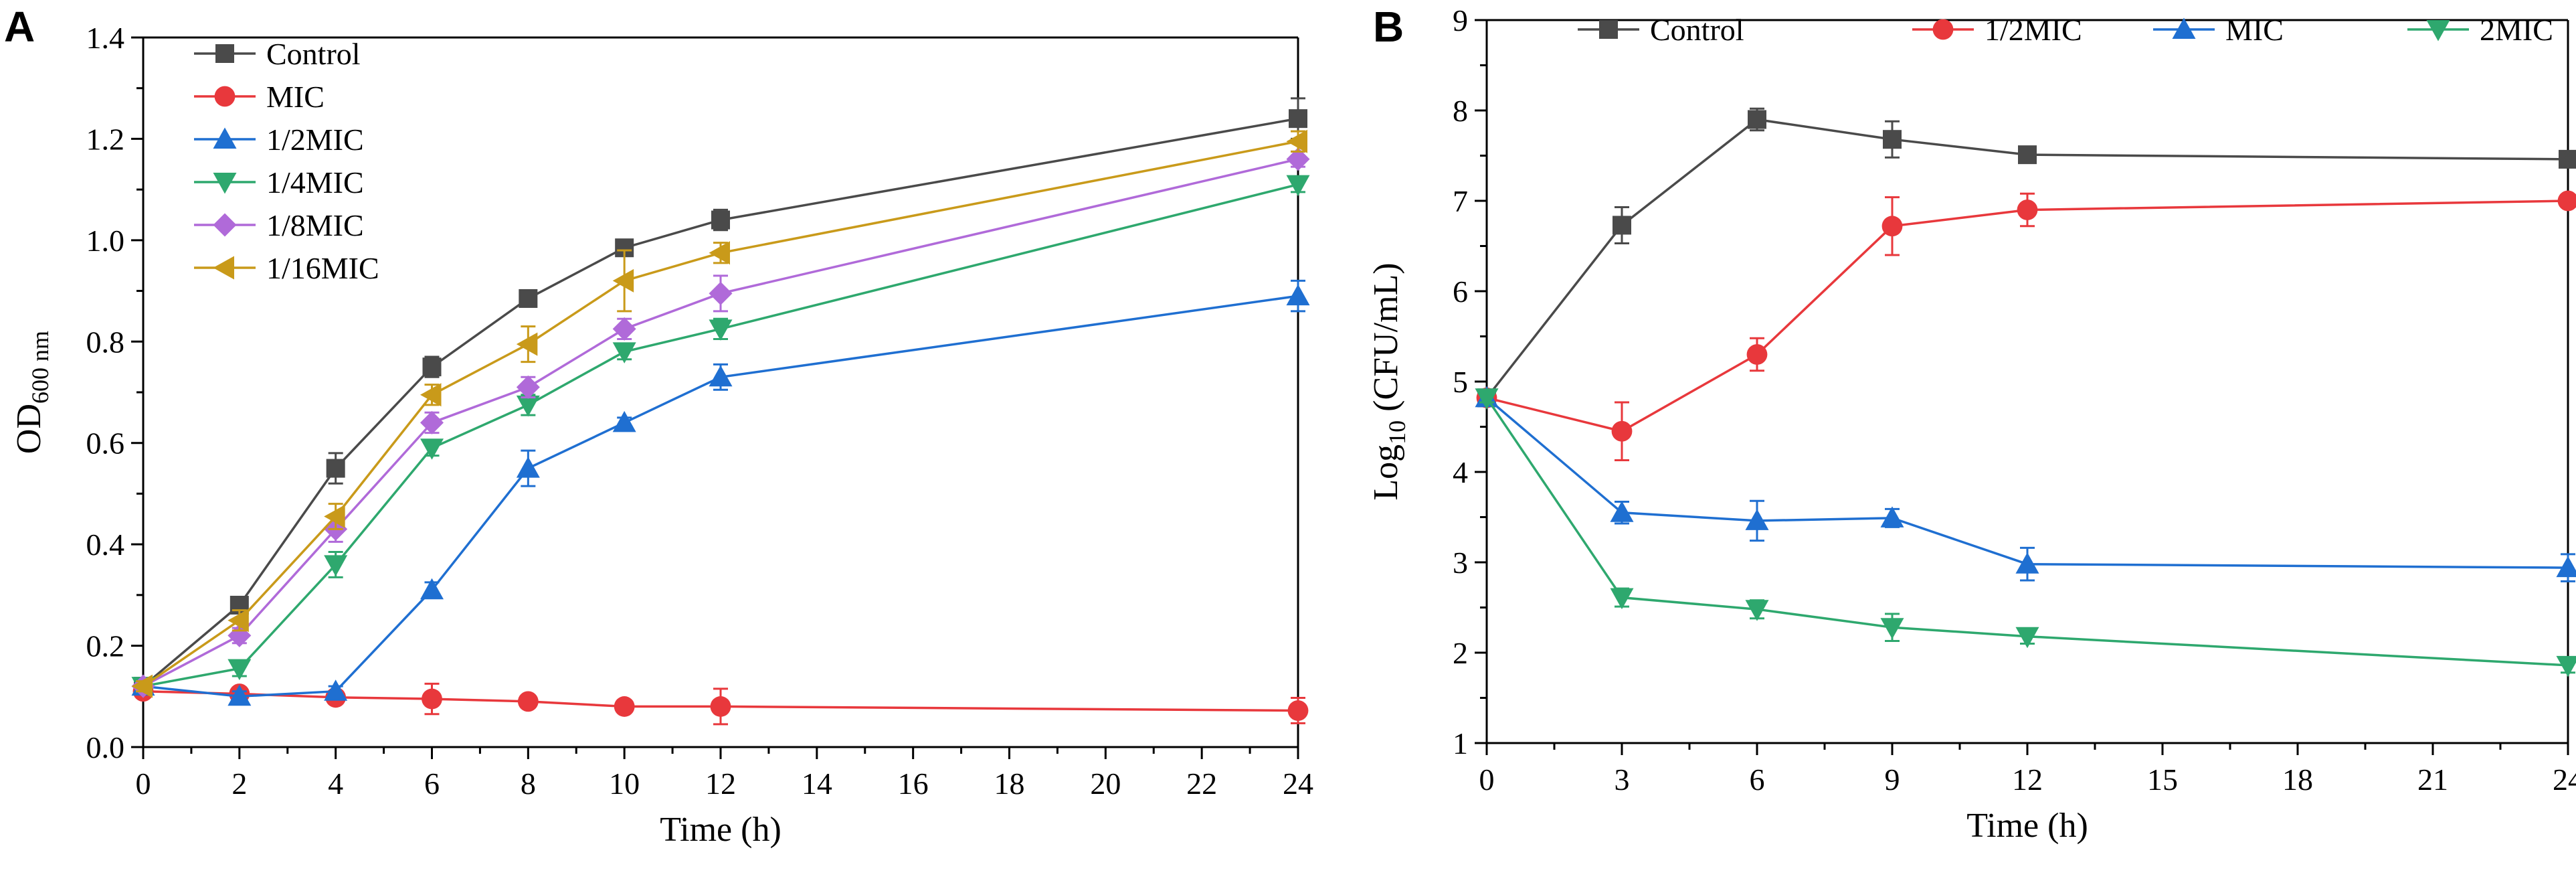  What do you see at coordinates (1622, 779) in the screenshot?
I see `x-tick-label: 3` at bounding box center [1622, 779].